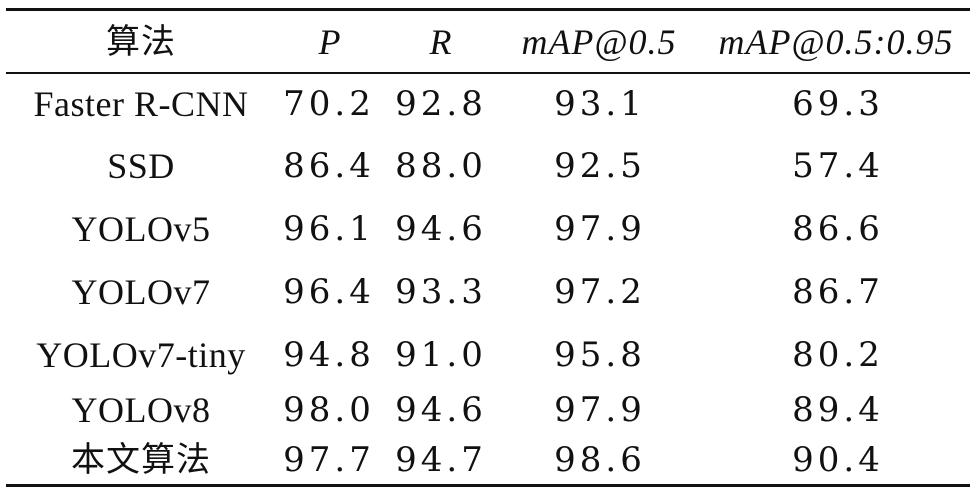 The image size is (976, 496). What do you see at coordinates (141, 166) in the screenshot?
I see `row-algorithm: SSD` at bounding box center [141, 166].